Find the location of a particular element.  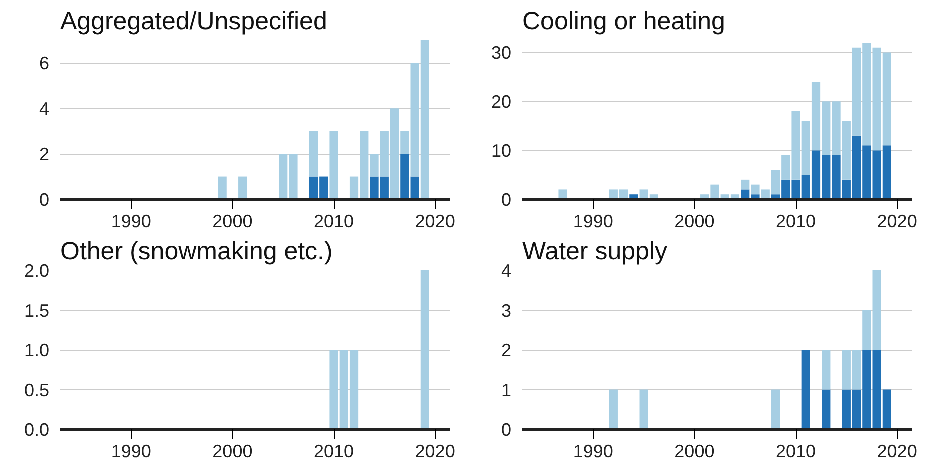

y-tick-label: 6 is located at coordinates (44, 64).